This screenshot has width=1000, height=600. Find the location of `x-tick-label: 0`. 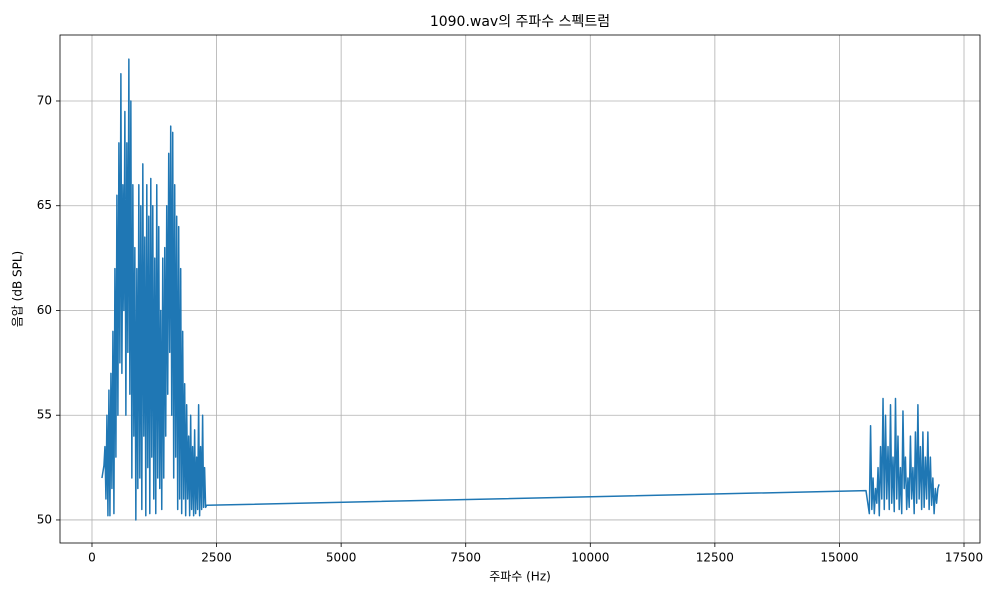

x-tick-label: 0 is located at coordinates (92, 558).